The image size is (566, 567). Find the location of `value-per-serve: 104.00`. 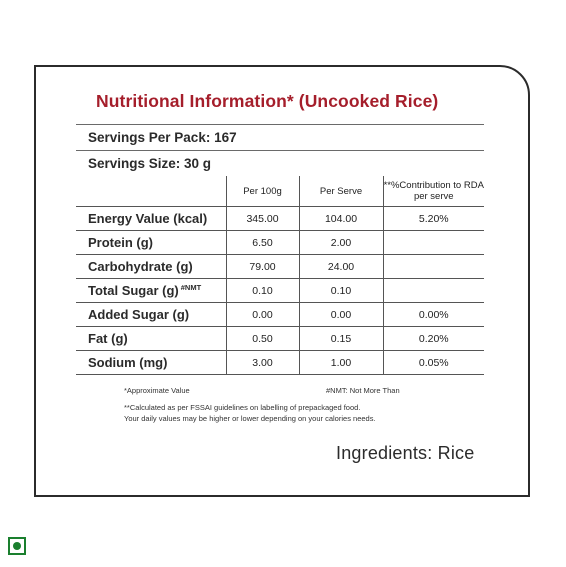

value-per-serve: 104.00 is located at coordinates (341, 218).